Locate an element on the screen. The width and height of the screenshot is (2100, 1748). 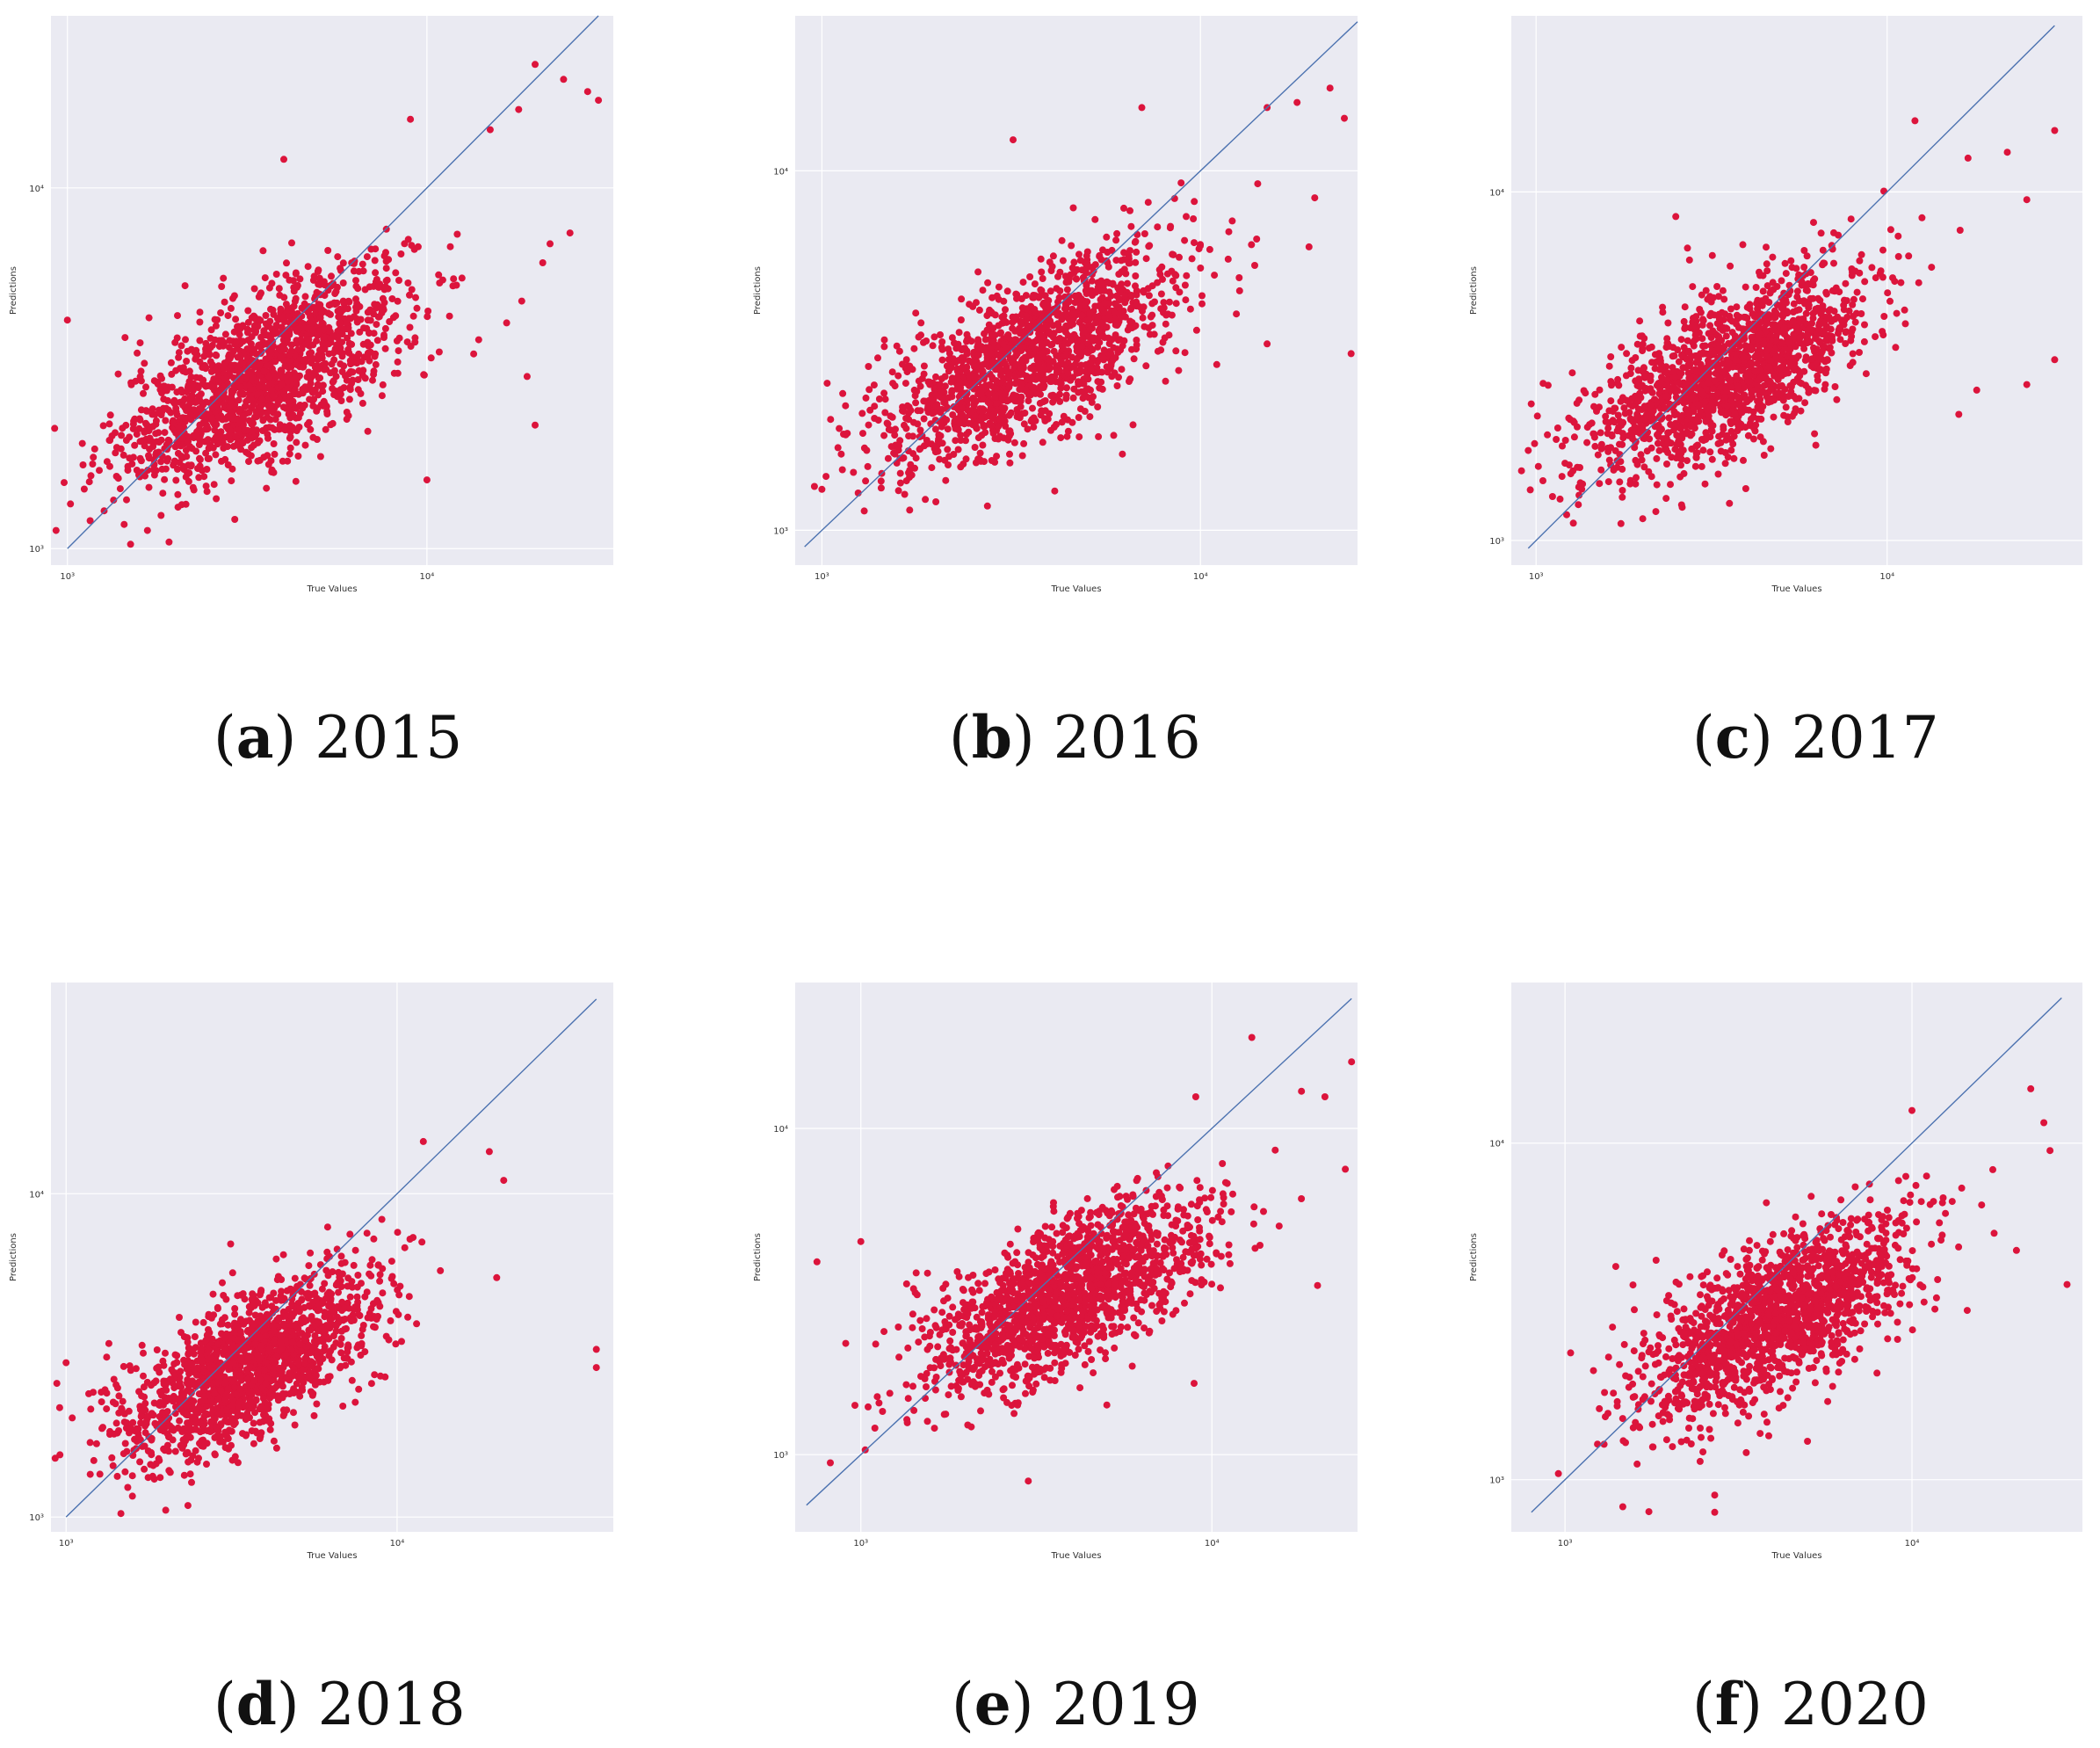
x-tick-label: 10³ is located at coordinates (67, 577).